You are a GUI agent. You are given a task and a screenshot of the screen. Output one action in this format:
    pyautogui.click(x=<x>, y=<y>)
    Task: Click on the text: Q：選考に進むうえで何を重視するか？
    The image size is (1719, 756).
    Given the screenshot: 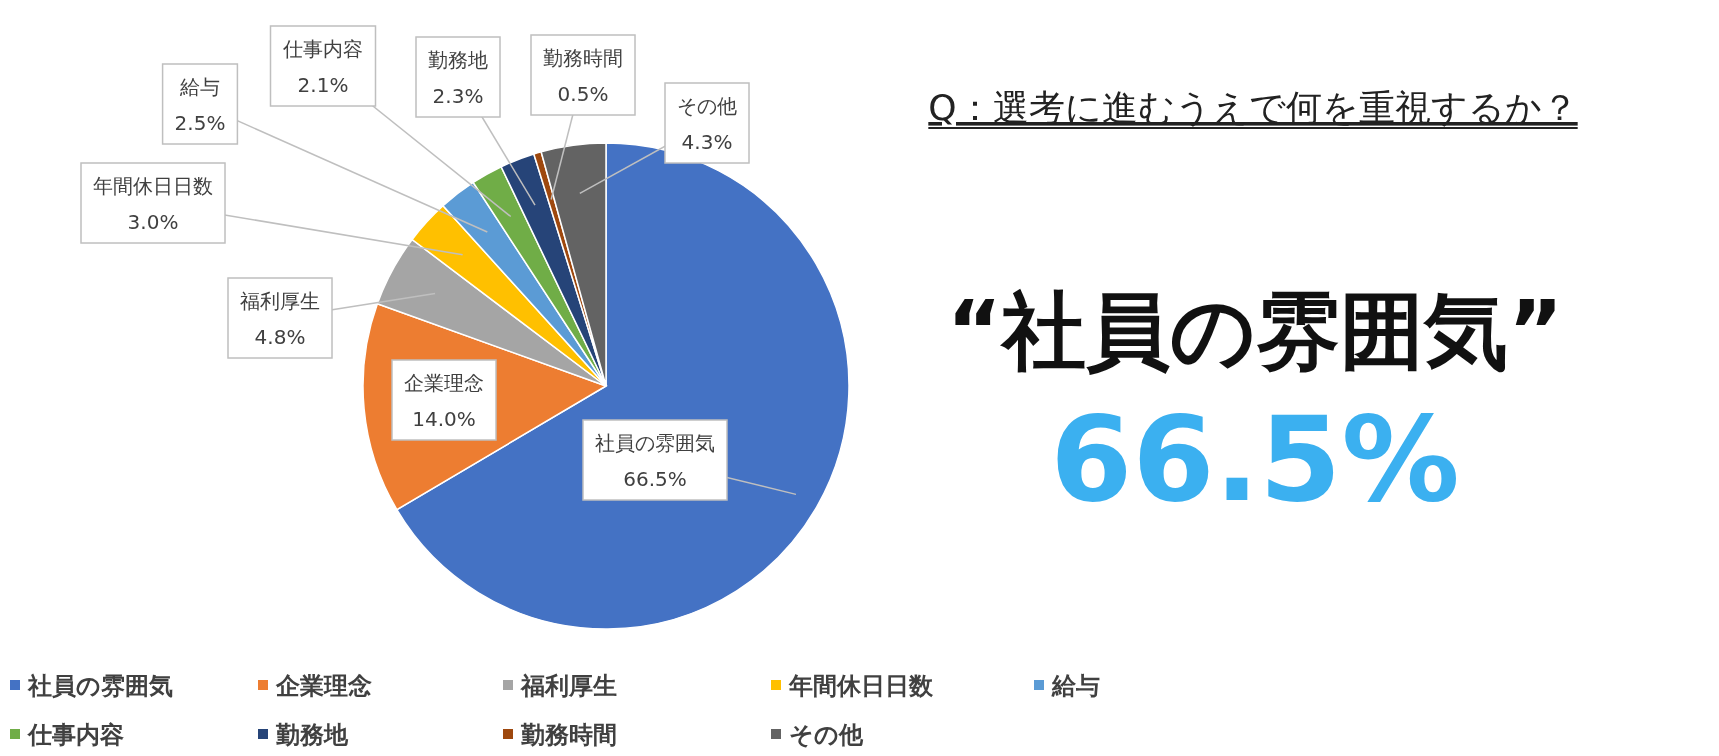 What is the action you would take?
    pyautogui.click(x=1253, y=107)
    